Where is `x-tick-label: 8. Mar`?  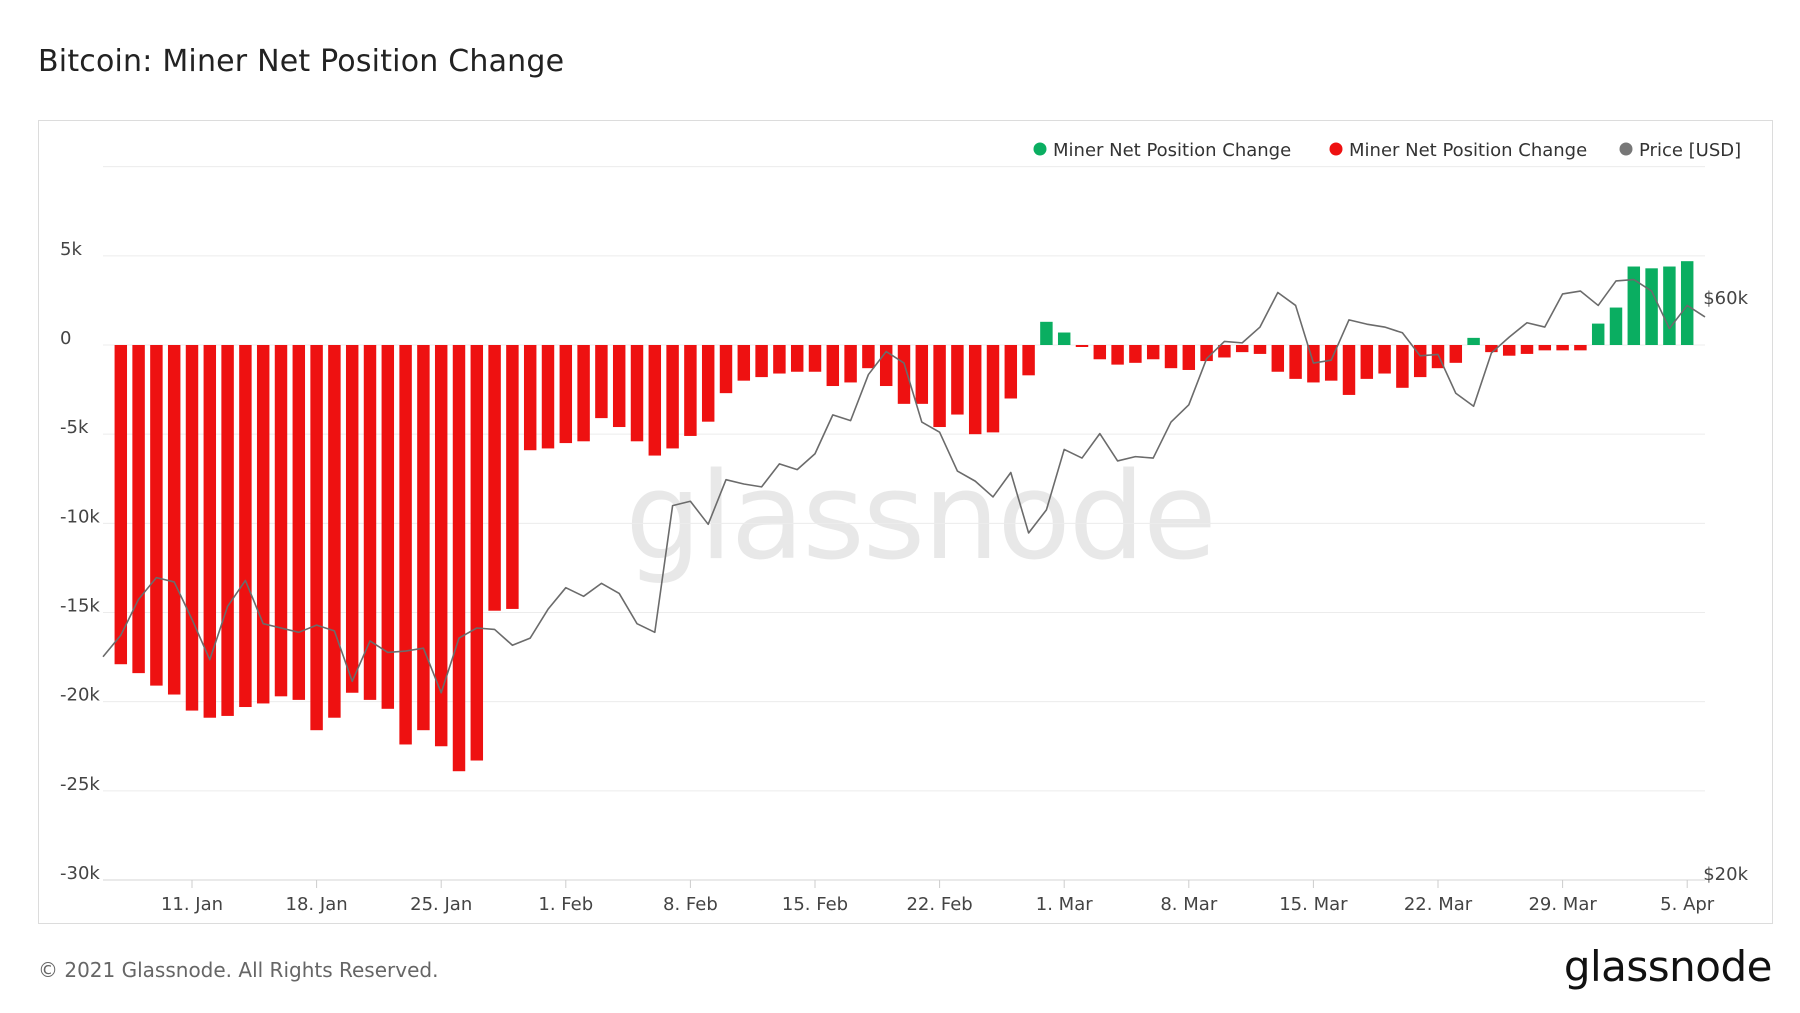
x-tick-label: 8. Mar is located at coordinates (1188, 904).